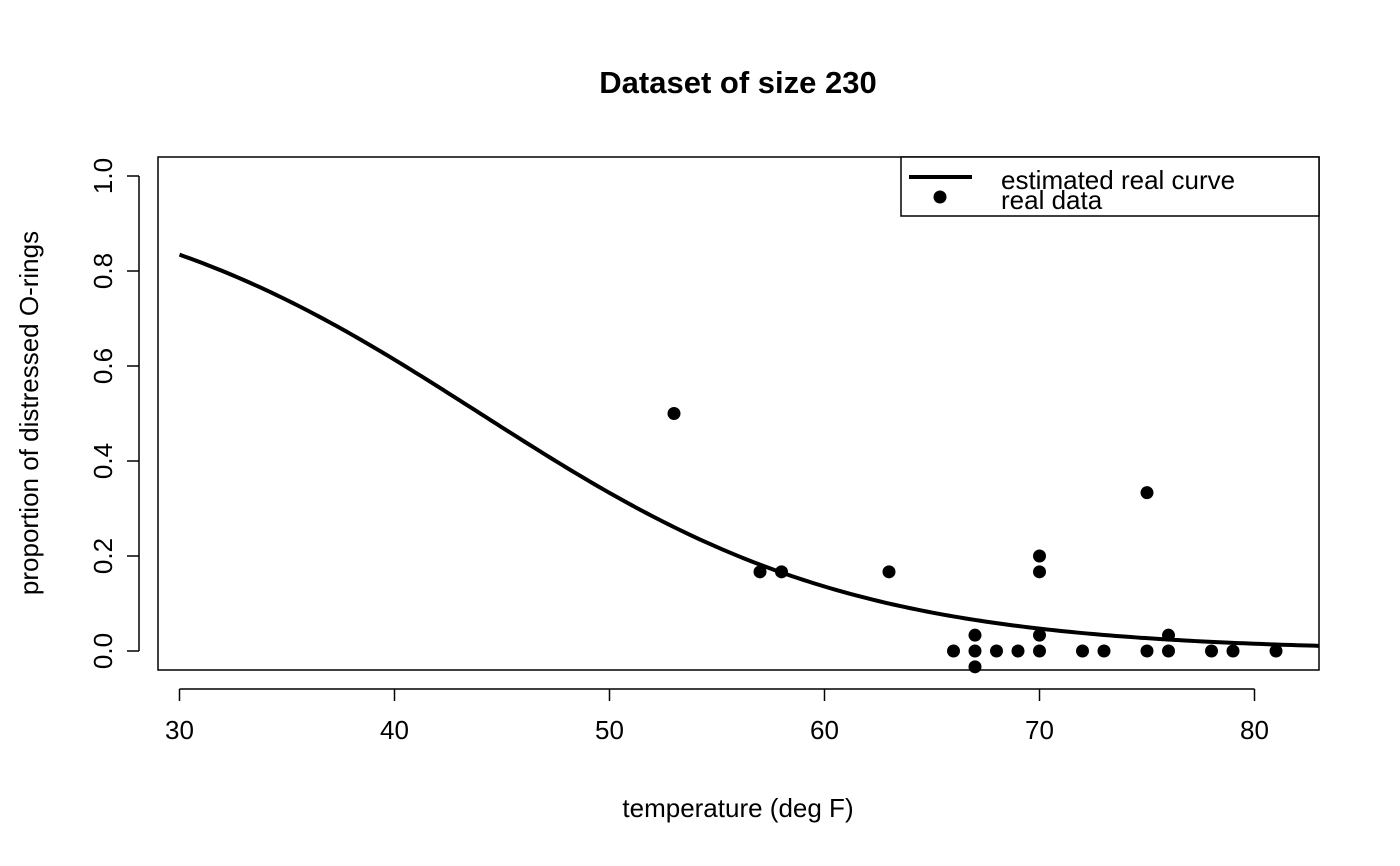 The height and width of the screenshot is (866, 1400). I want to click on x-tick-label: 30, so click(179, 730).